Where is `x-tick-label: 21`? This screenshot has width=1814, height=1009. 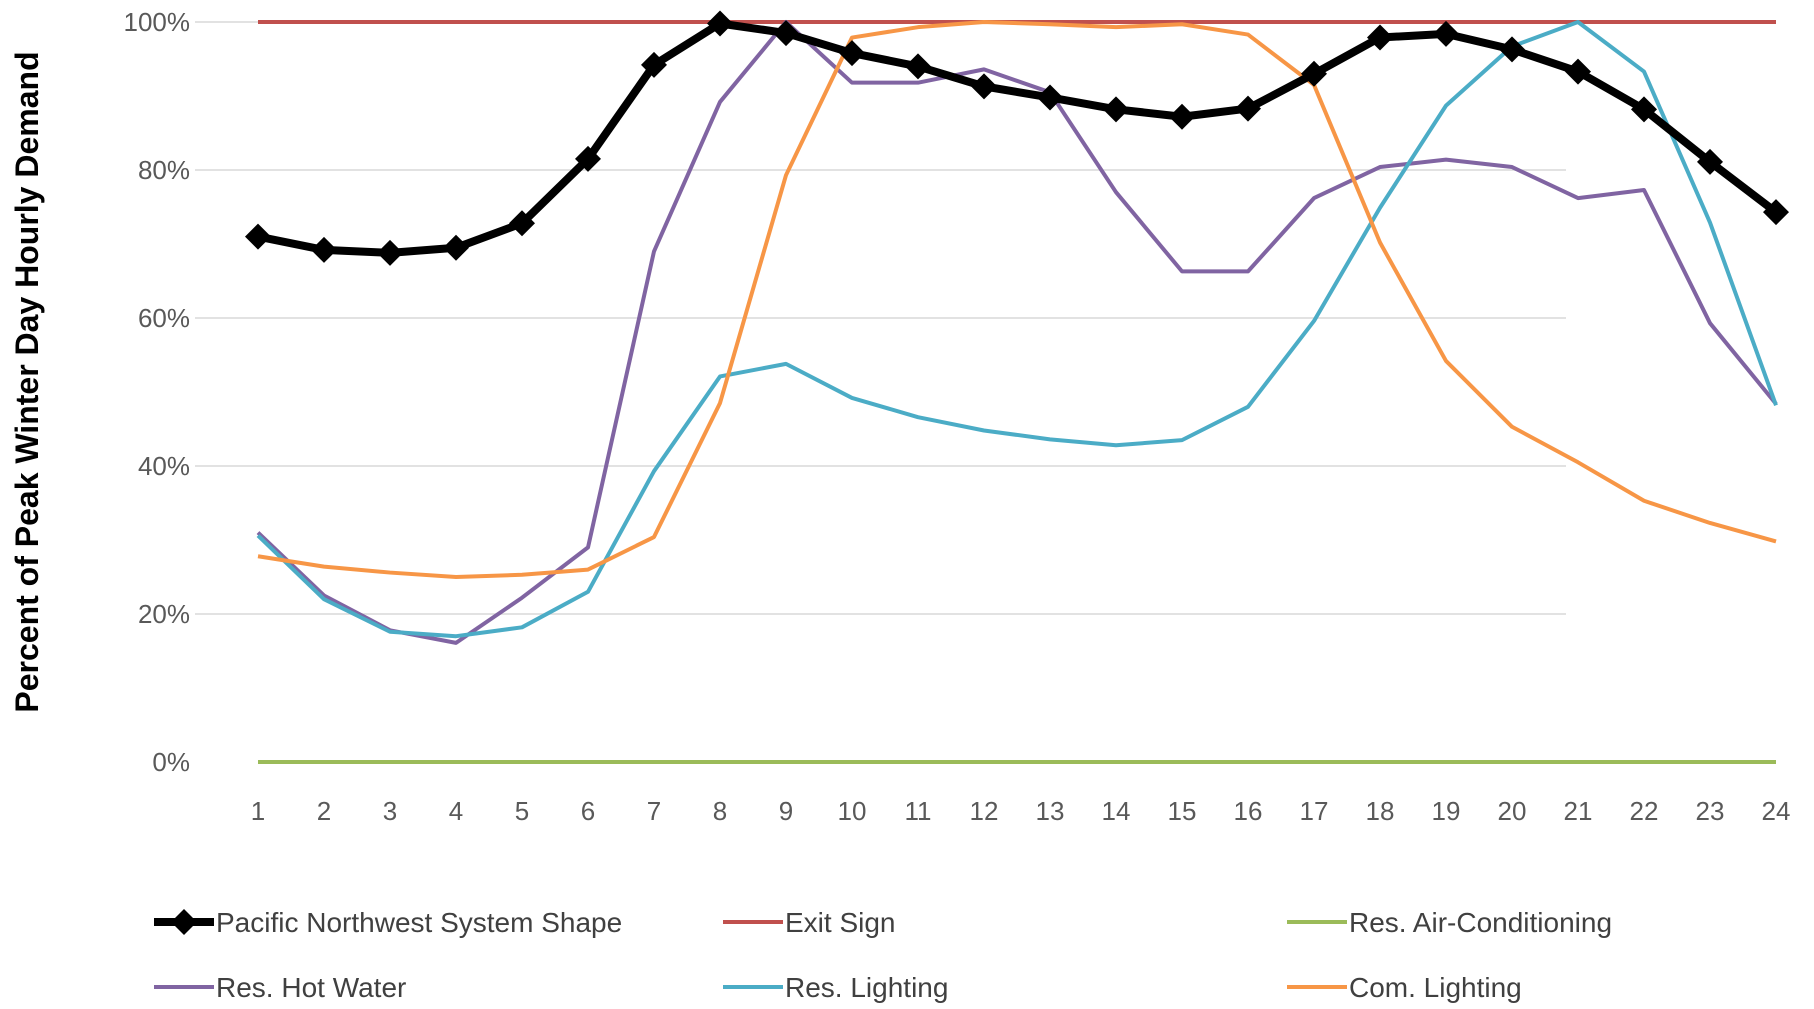 x-tick-label: 21 is located at coordinates (1578, 811).